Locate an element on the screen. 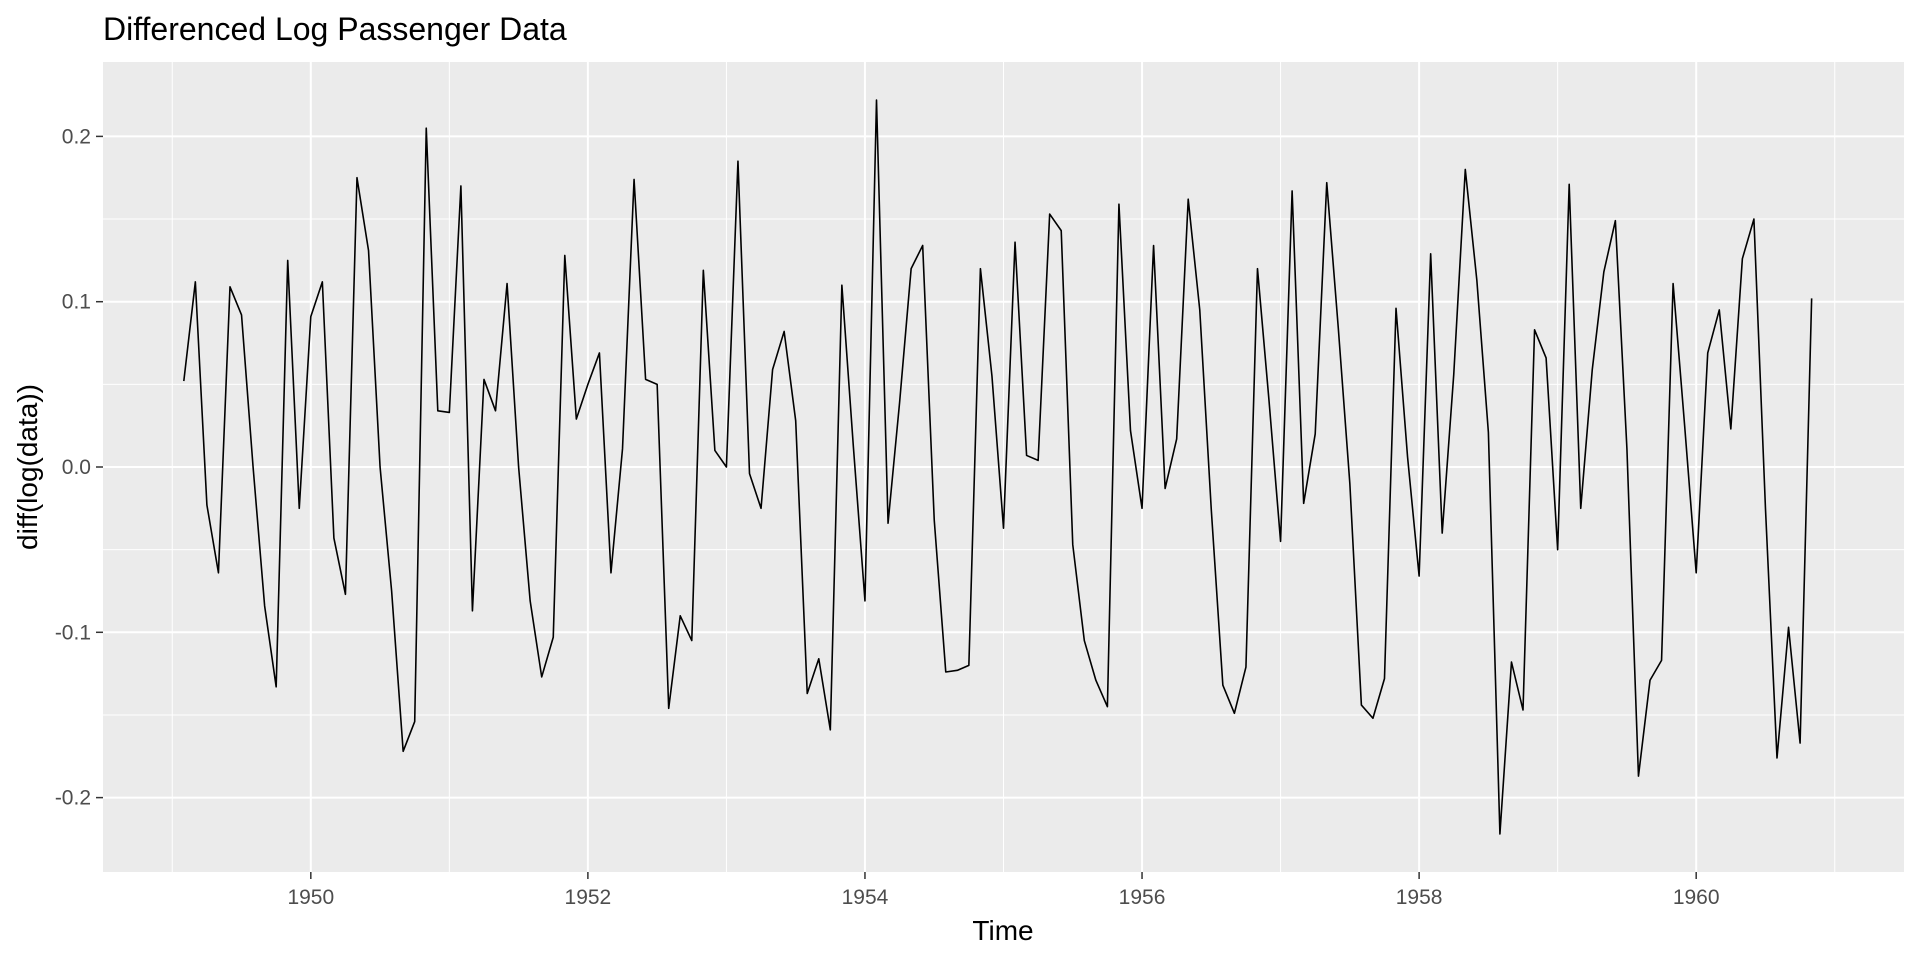 This screenshot has width=1920, height=960. y-tick-label: 0.0 is located at coordinates (76, 467).